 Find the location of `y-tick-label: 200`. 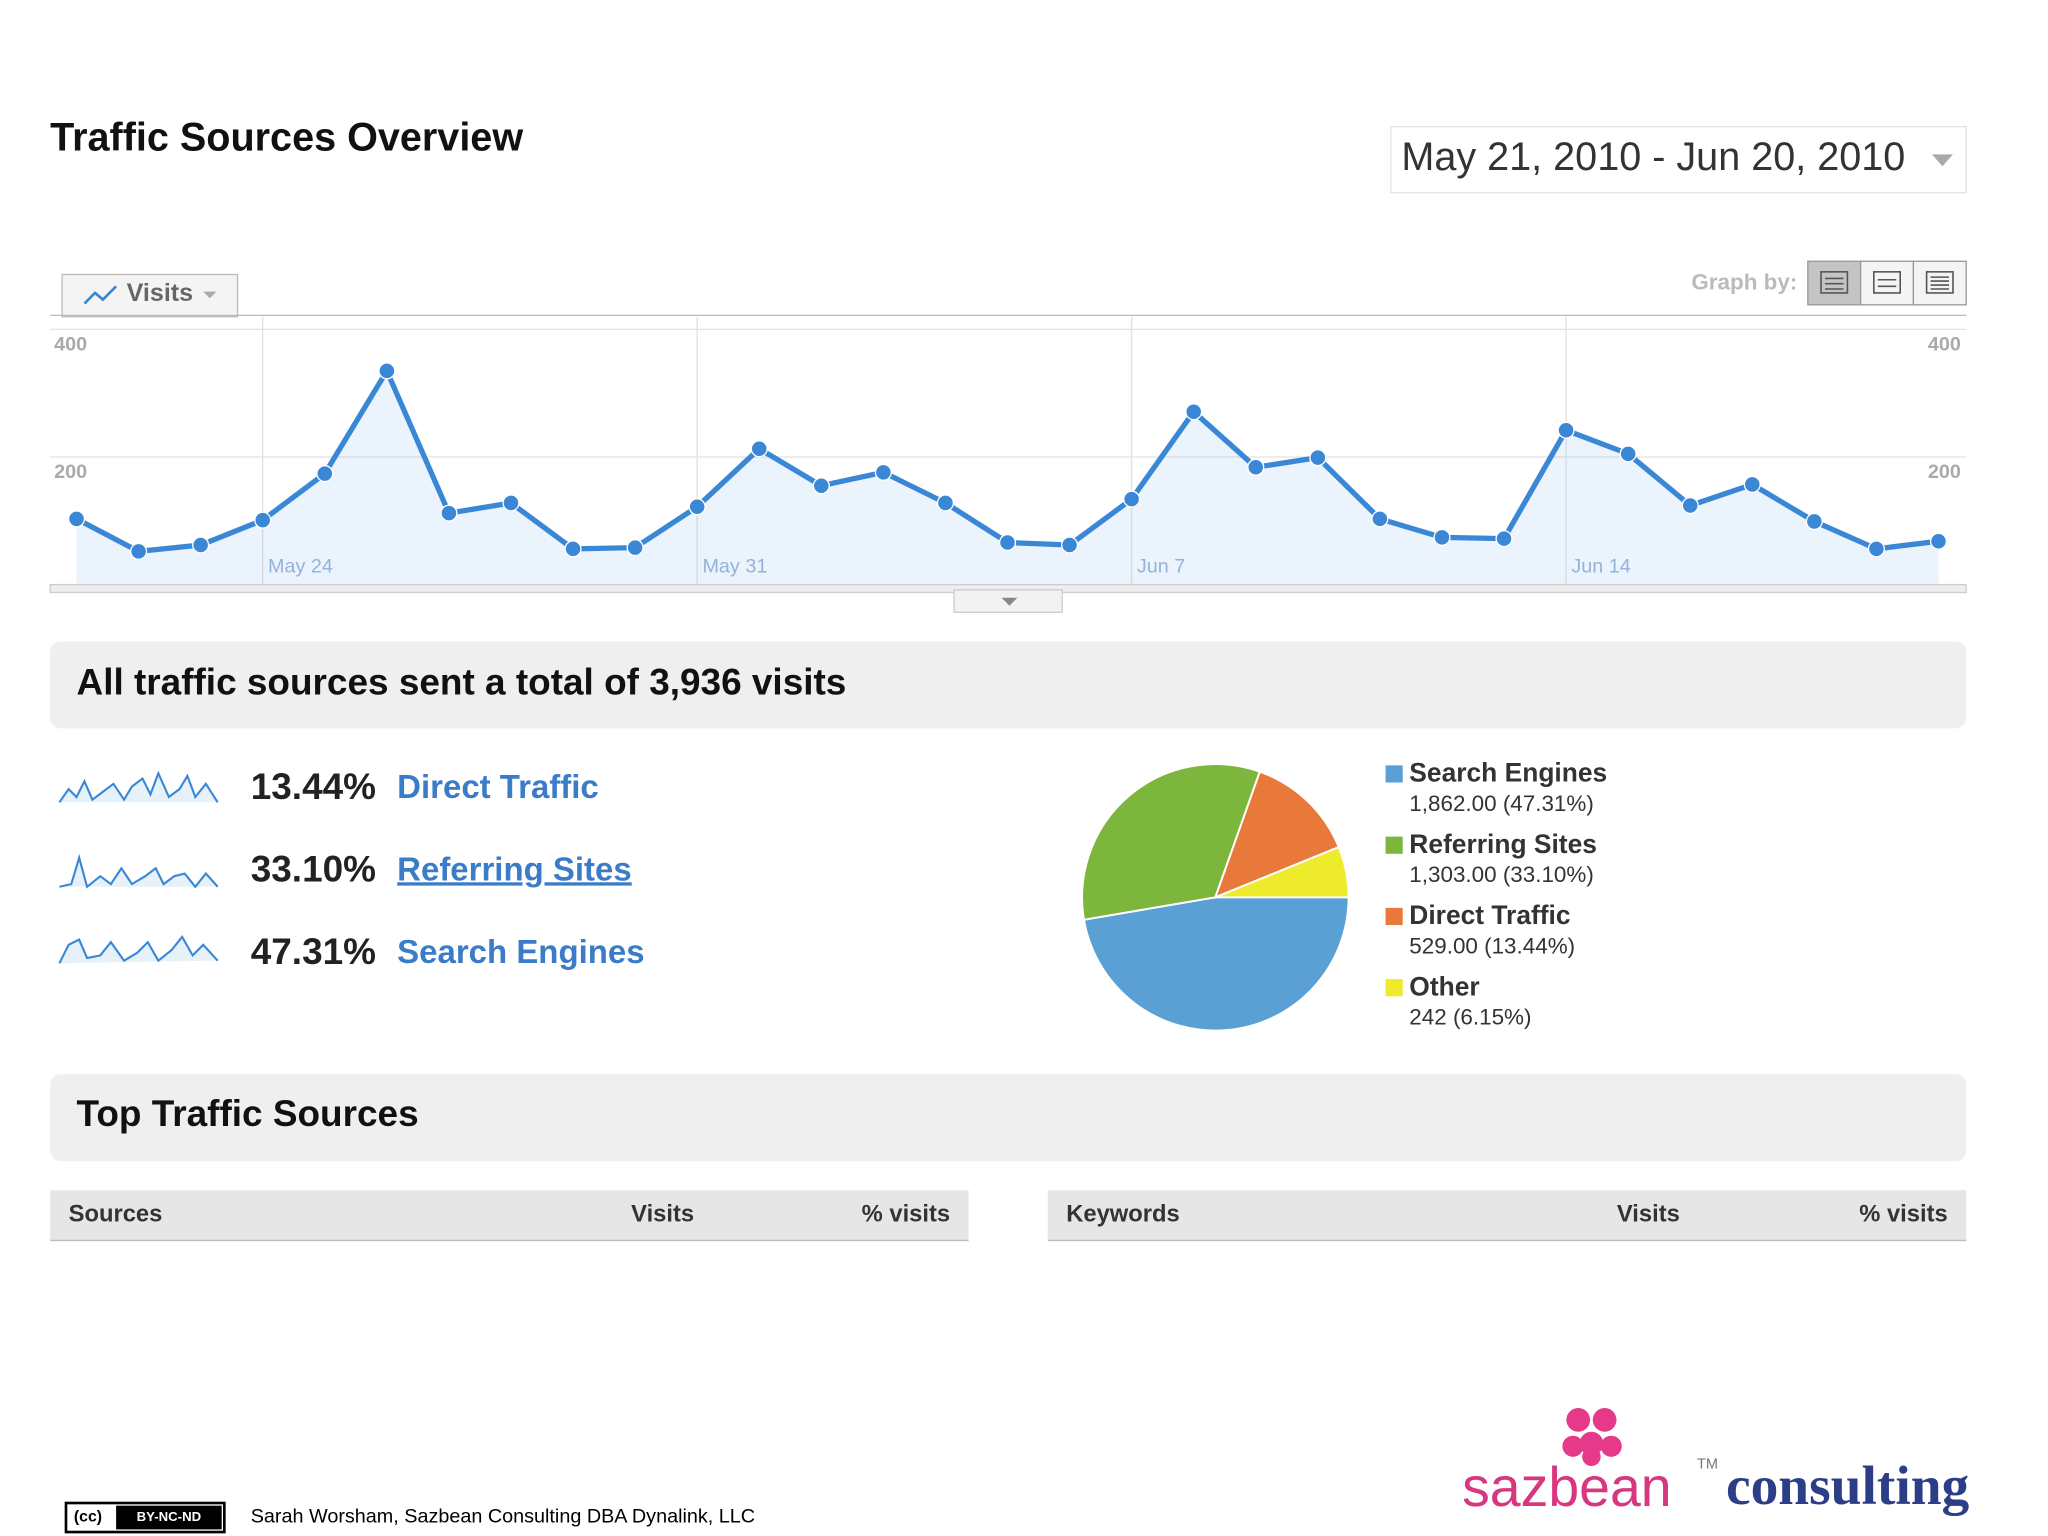

y-tick-label: 200 is located at coordinates (70, 472).